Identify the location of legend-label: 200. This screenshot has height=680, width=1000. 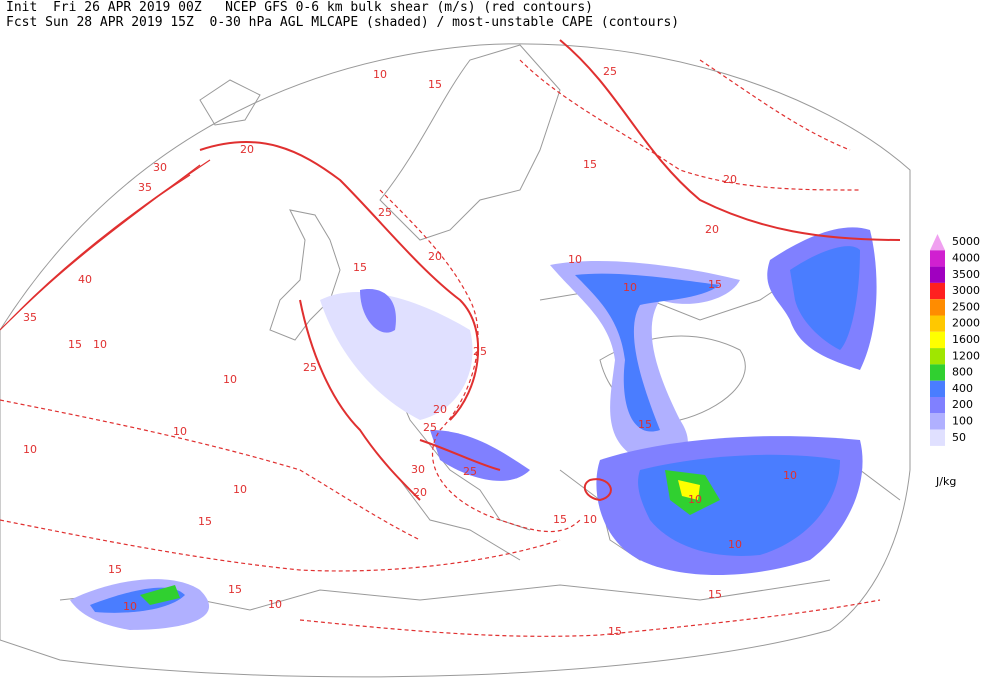
(962, 404).